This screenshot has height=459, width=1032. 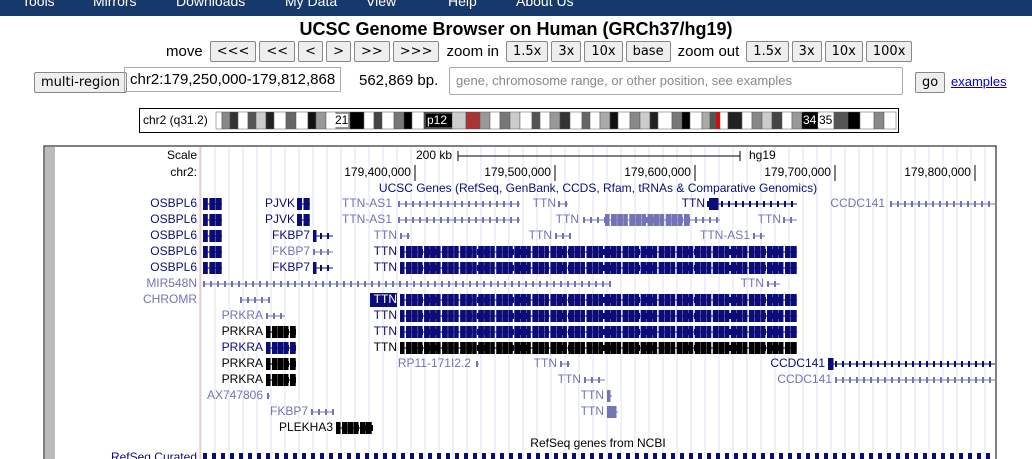 I want to click on nav-item: Mirrors, so click(x=115, y=4).